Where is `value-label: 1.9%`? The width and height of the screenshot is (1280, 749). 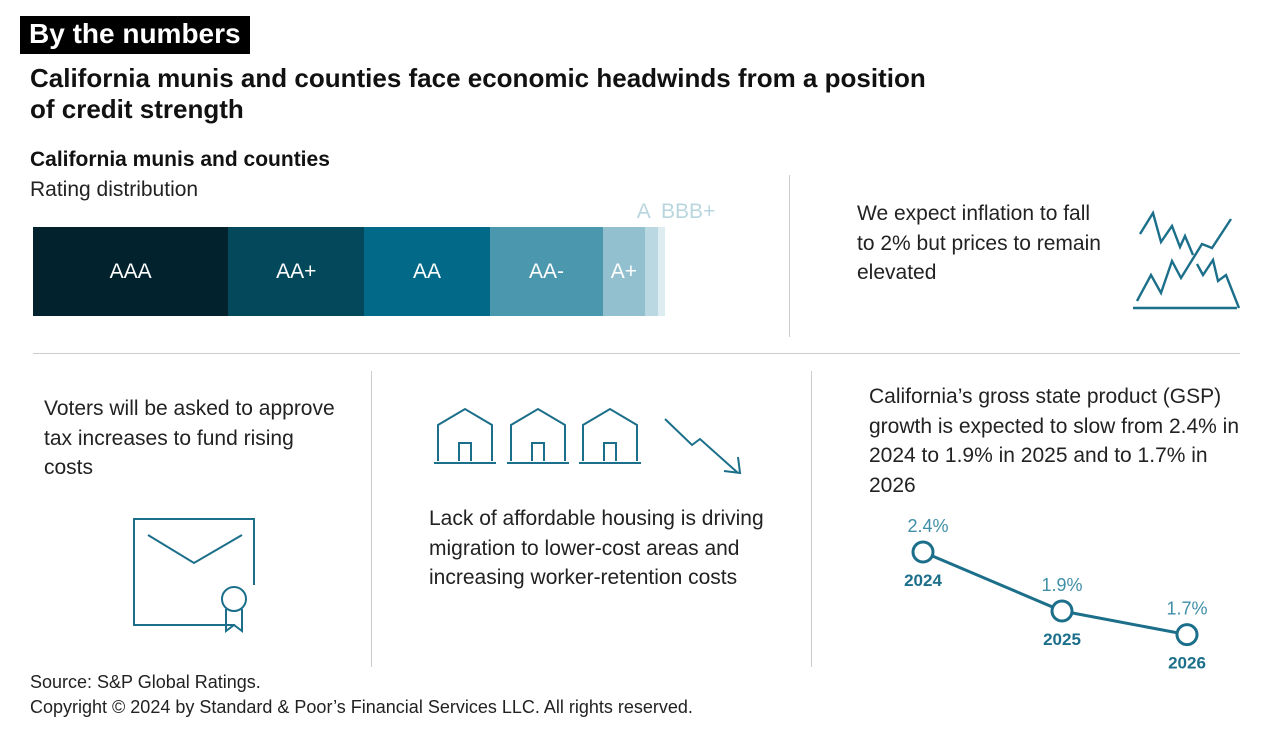
value-label: 1.9% is located at coordinates (1061, 585).